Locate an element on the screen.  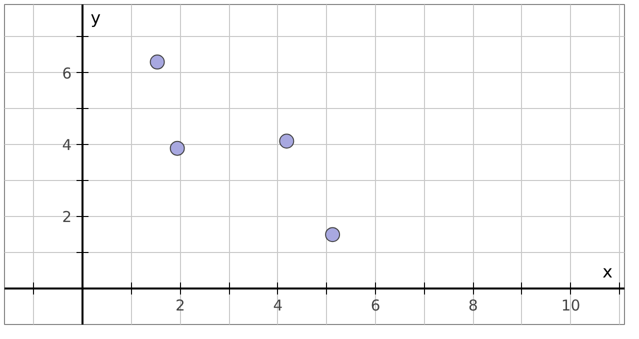
x-tick-label: 2 is located at coordinates (180, 305).